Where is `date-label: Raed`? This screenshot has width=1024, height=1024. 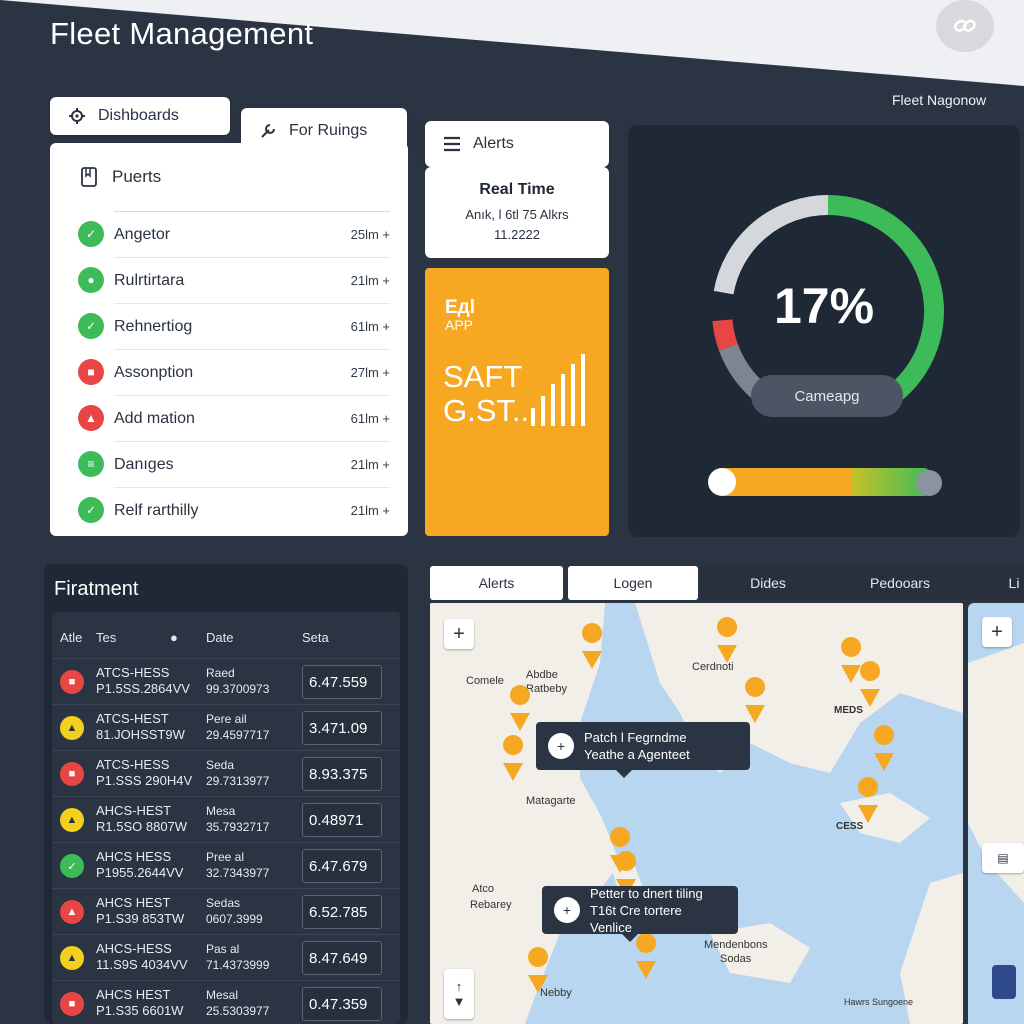 date-label: Raed is located at coordinates (220, 673).